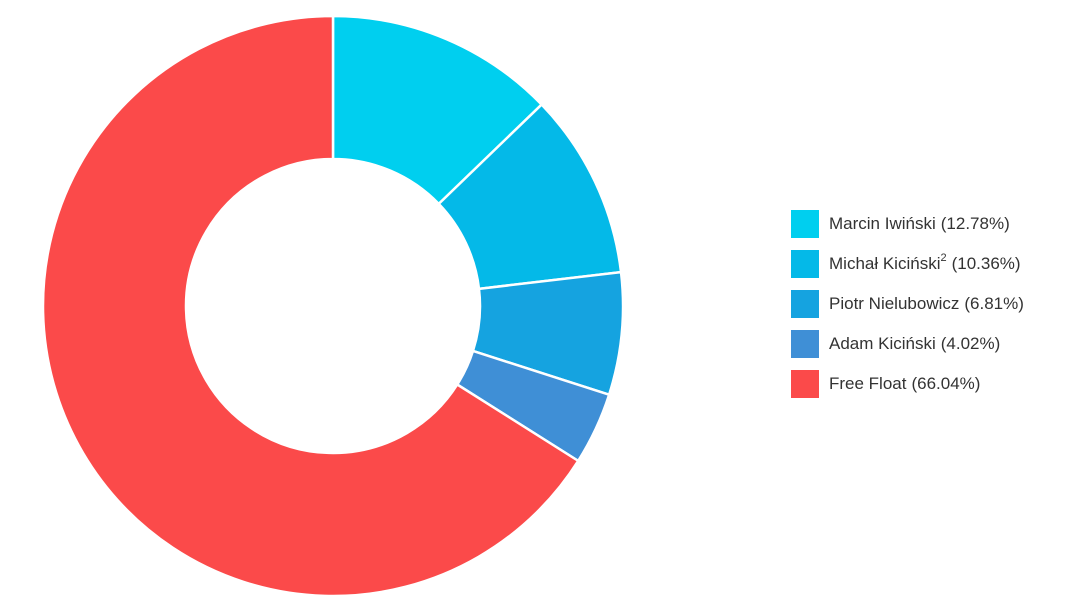  I want to click on legend-label: Free Float (66.04%), so click(904, 383).